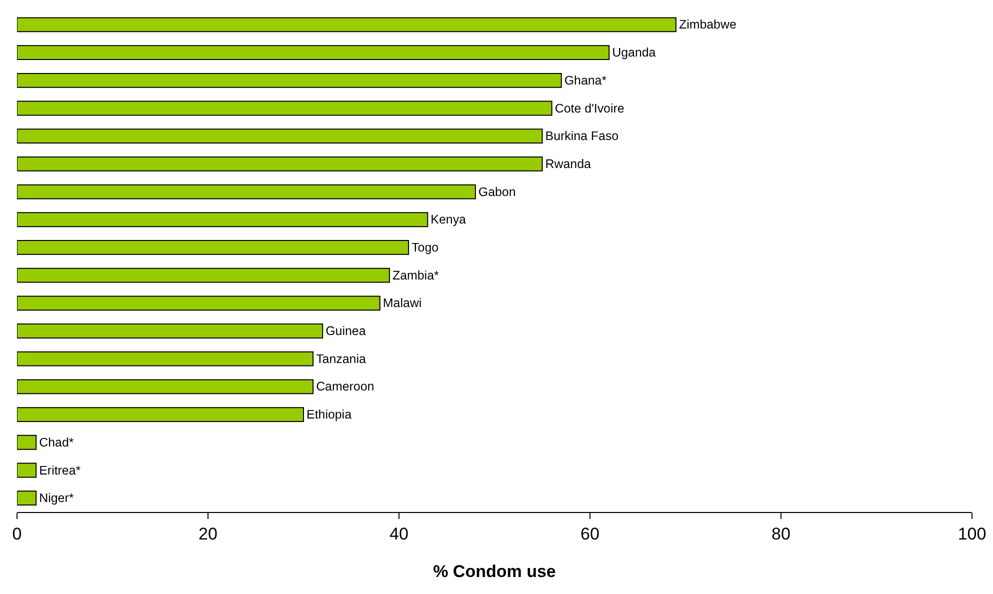 The width and height of the screenshot is (993, 594). What do you see at coordinates (402, 303) in the screenshot?
I see `y-tick-label: Malawi` at bounding box center [402, 303].